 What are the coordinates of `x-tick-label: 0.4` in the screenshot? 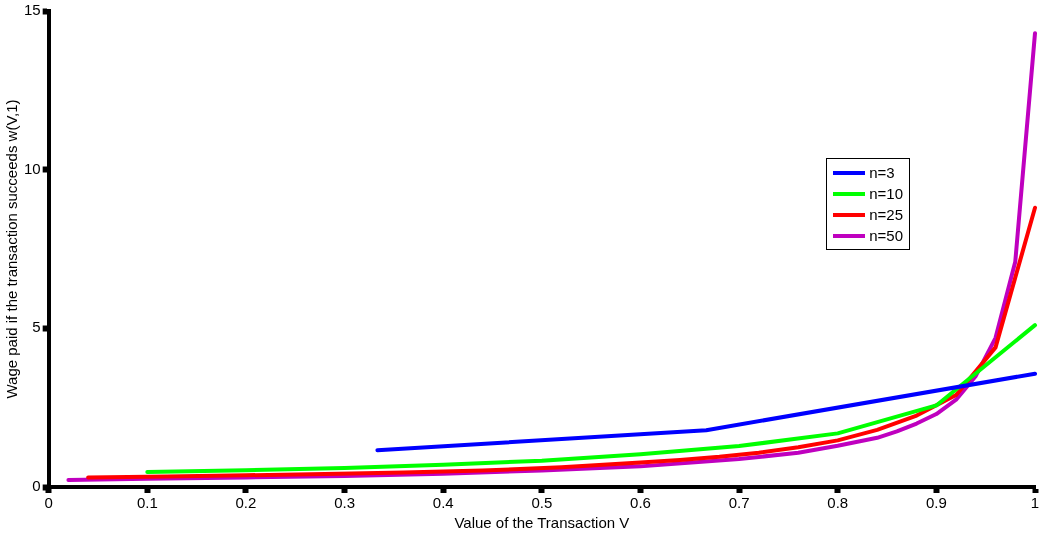 It's located at (443, 503).